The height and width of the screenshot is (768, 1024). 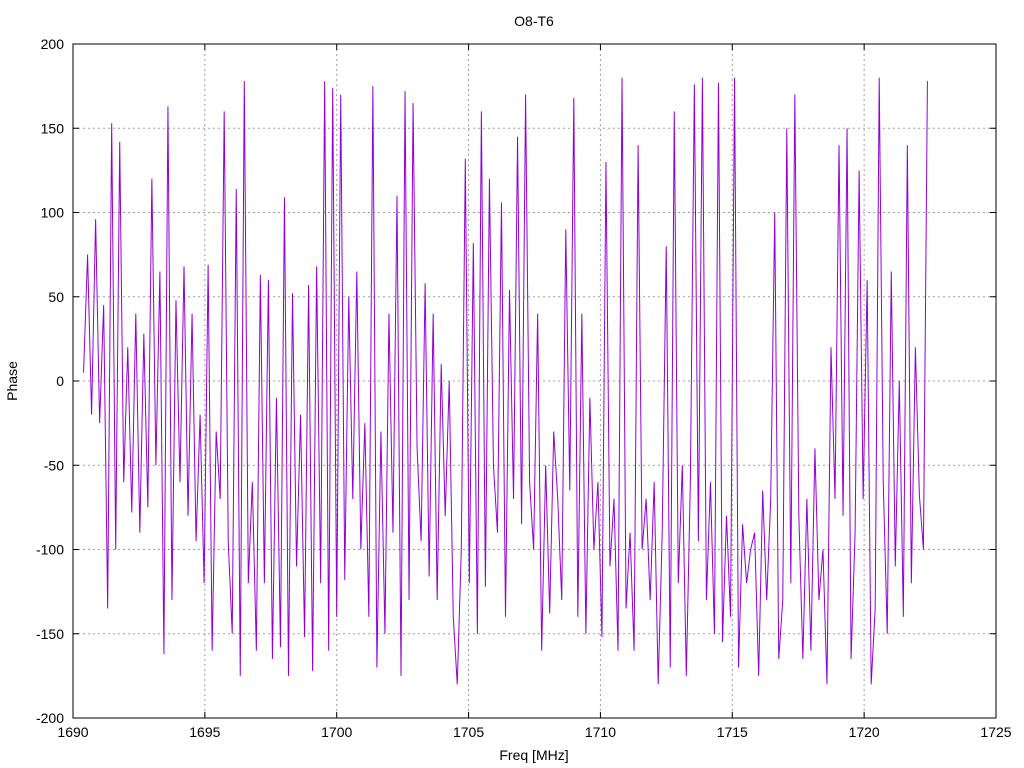 I want to click on x-tick-labels: 1690 1695 1700 1705 1710 1715 1720 1725, so click(x=534, y=732).